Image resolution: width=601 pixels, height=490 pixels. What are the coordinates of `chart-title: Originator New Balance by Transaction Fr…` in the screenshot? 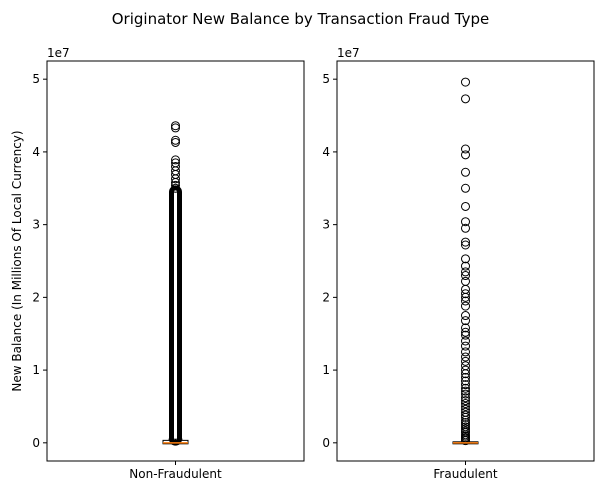 It's located at (301, 19).